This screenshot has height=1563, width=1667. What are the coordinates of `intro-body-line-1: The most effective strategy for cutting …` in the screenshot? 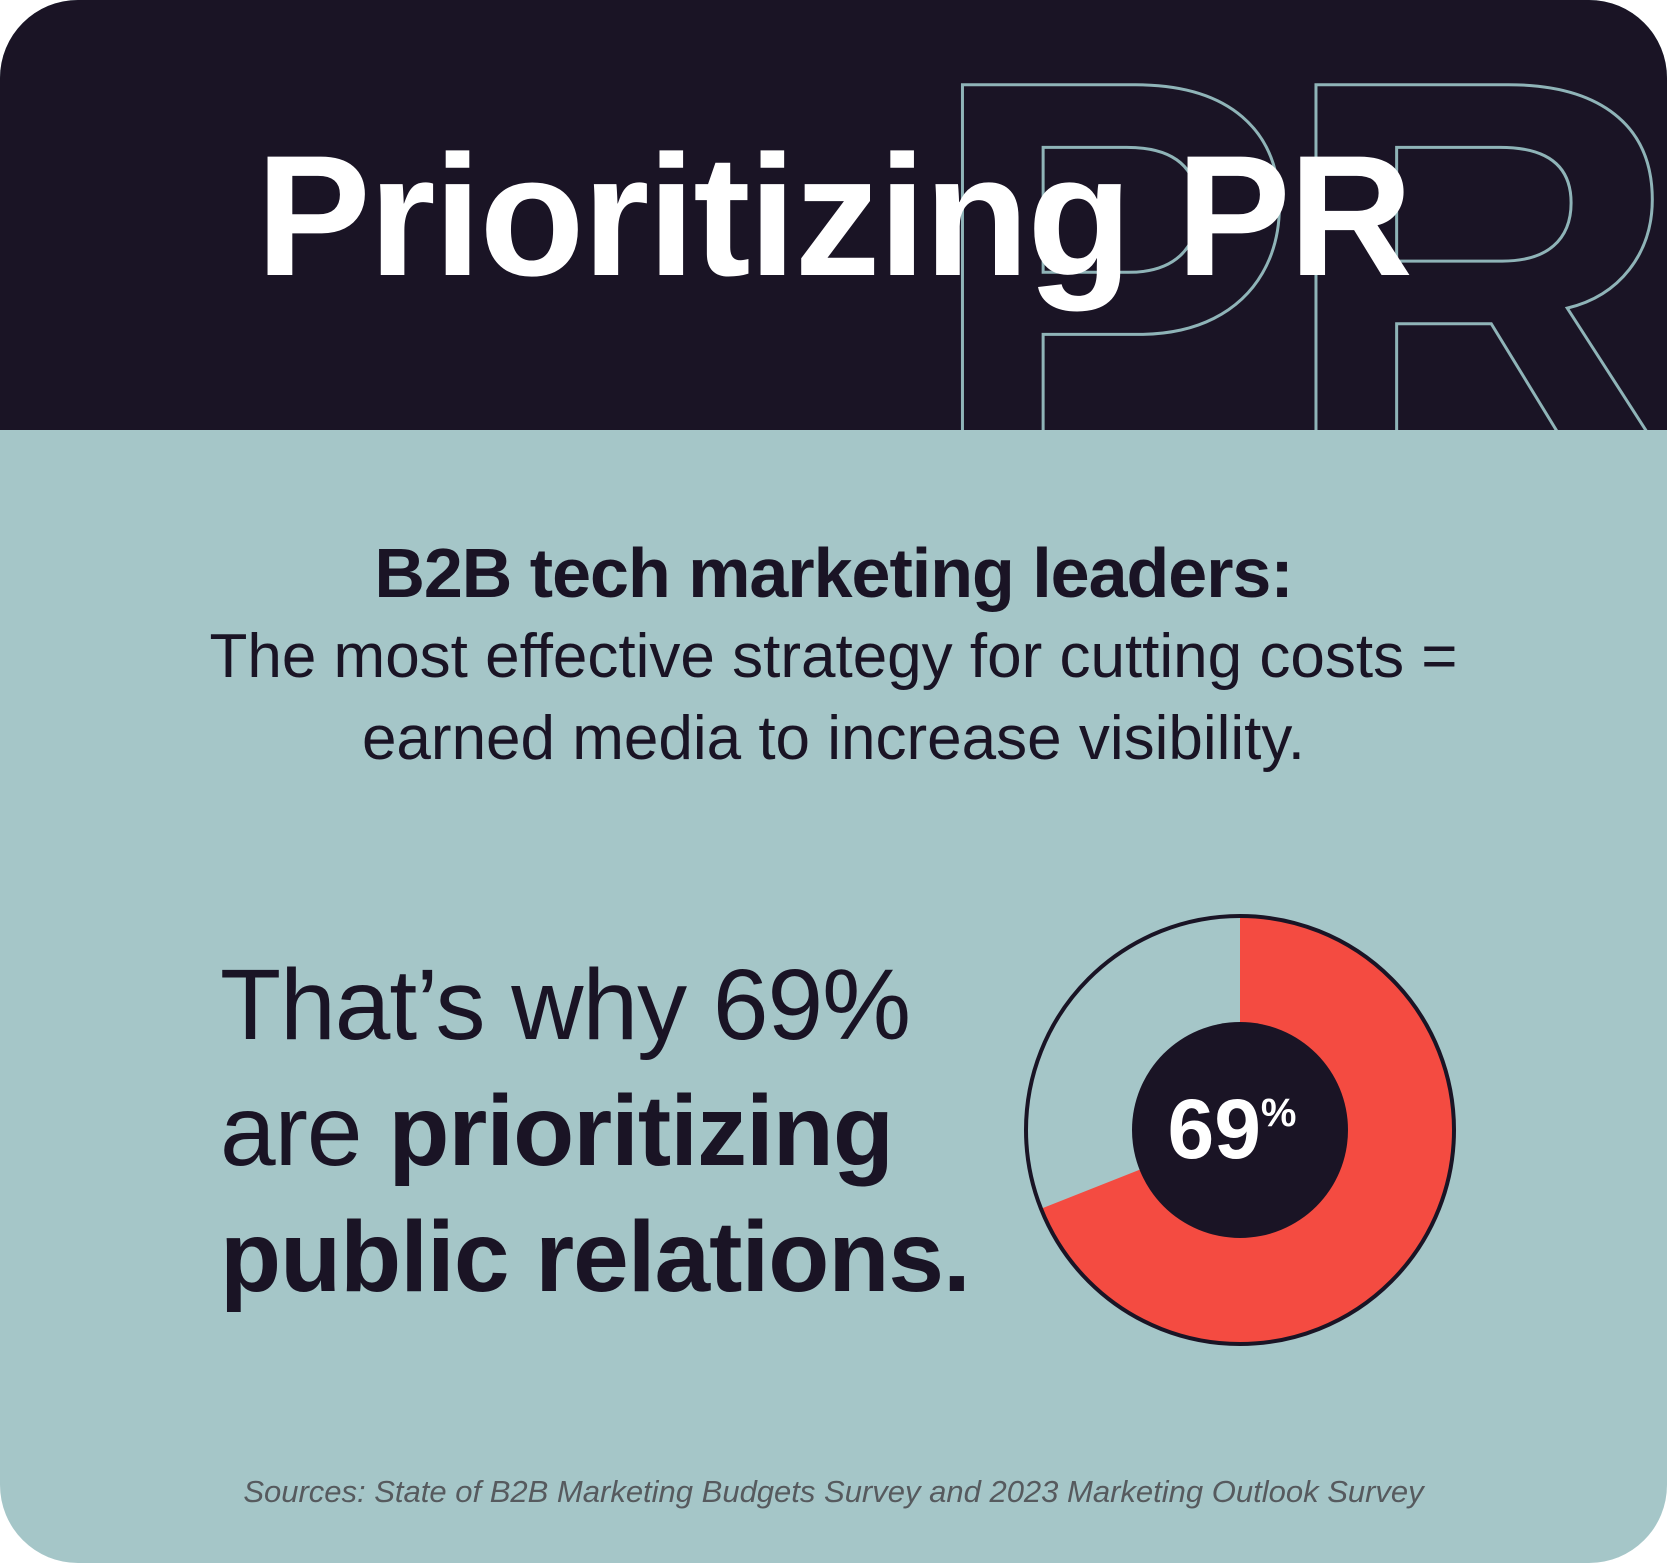 It's located at (833, 656).